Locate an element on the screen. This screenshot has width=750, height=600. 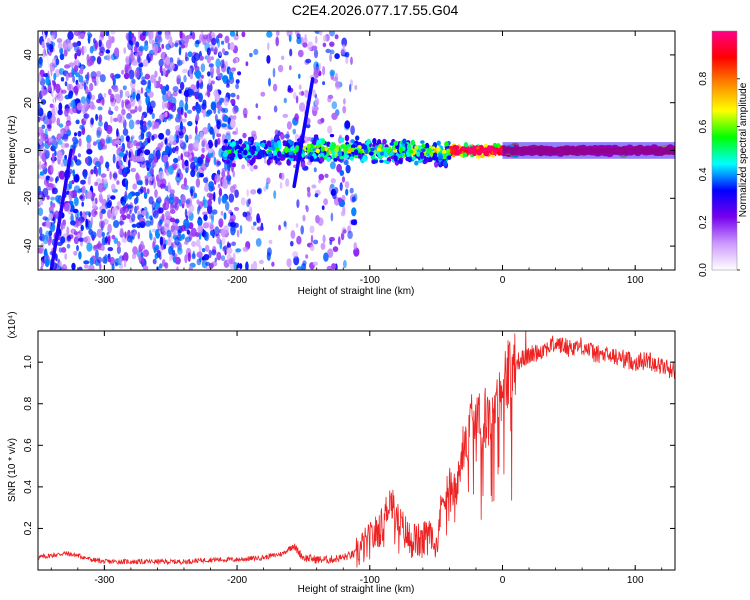
x-tick-label: 0 is located at coordinates (503, 580).